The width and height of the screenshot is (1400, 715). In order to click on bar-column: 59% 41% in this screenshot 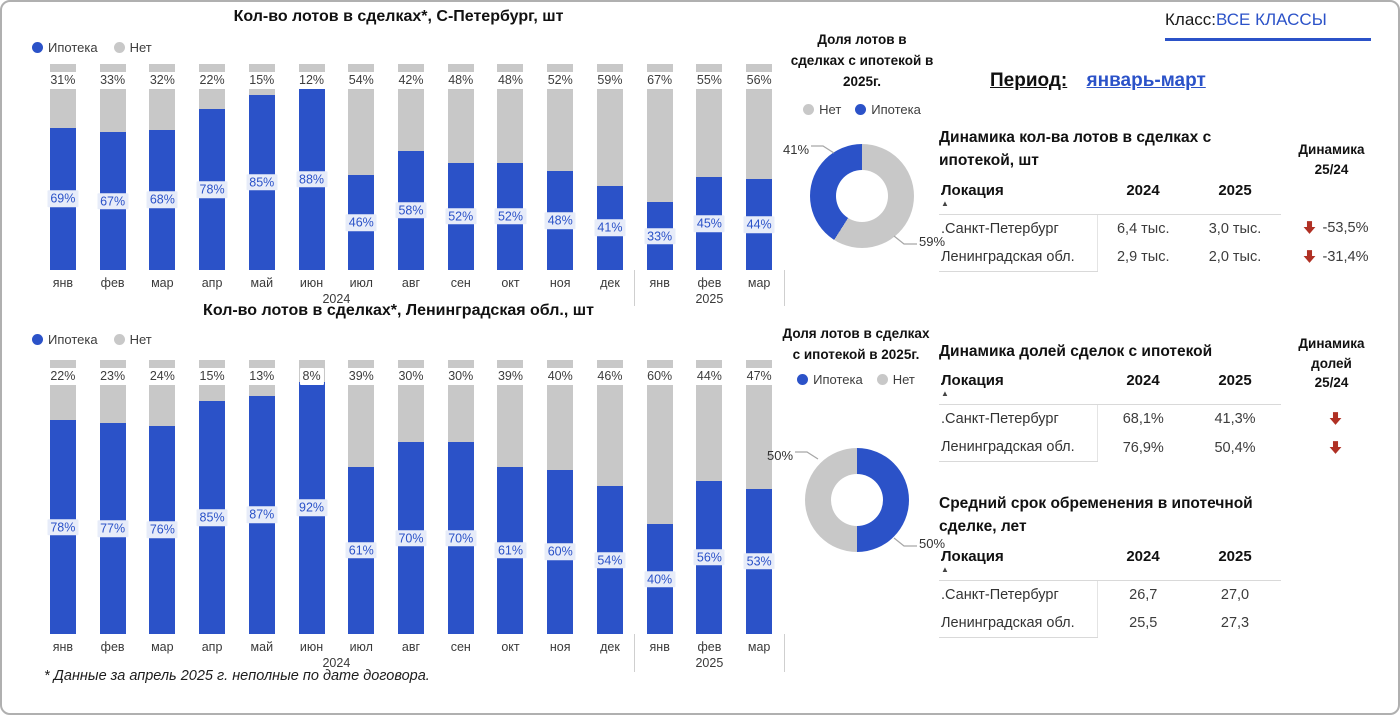, I will do `click(610, 167)`.